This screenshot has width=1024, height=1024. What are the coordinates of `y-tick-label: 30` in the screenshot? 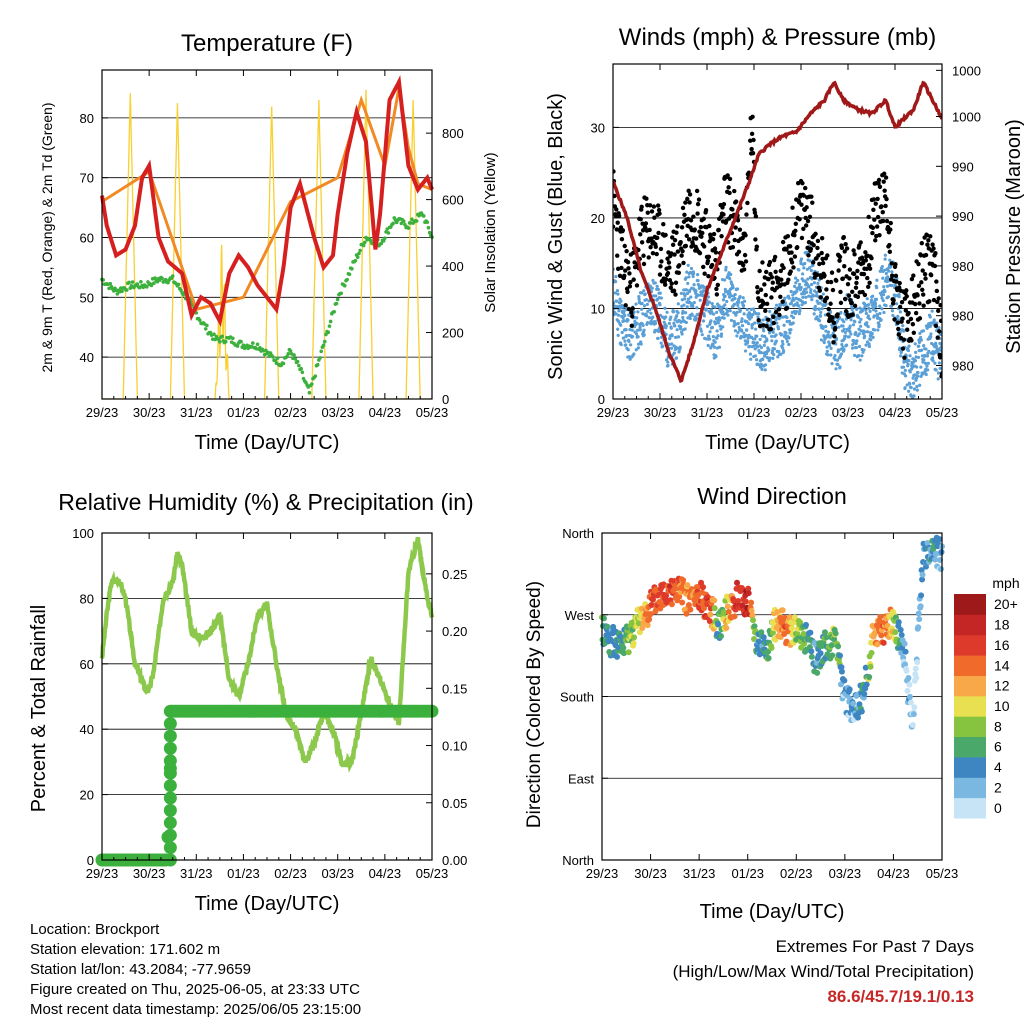 It's located at (598, 127).